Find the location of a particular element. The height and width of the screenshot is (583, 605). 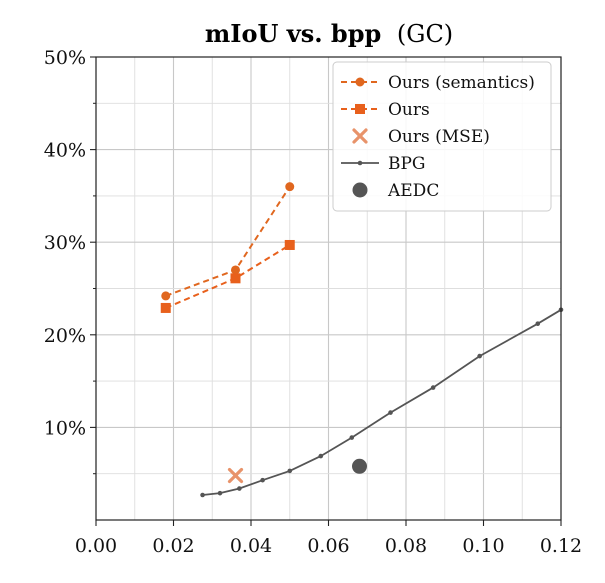

x-tick-label: 0.12 is located at coordinates (561, 546).